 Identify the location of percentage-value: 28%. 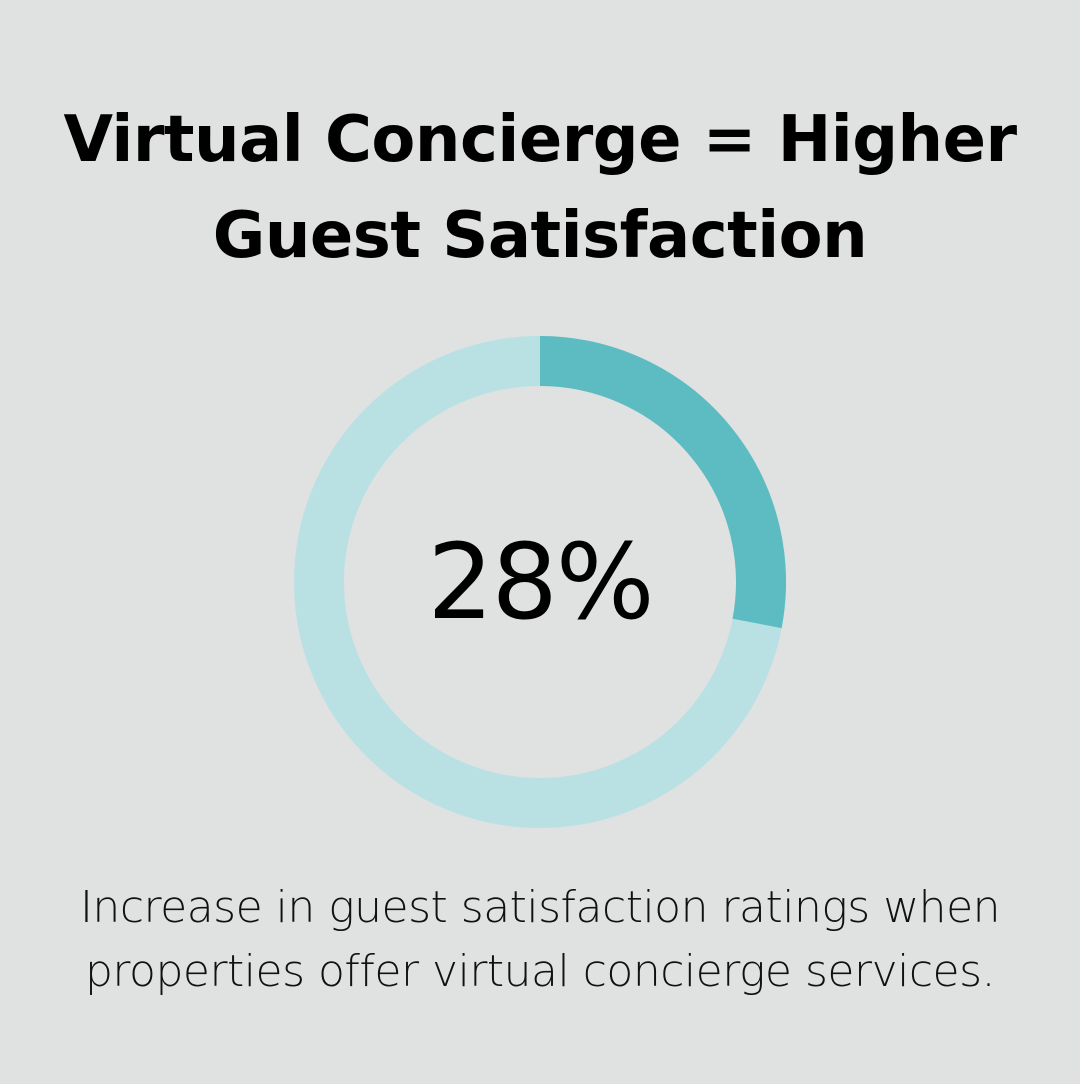
(540, 582).